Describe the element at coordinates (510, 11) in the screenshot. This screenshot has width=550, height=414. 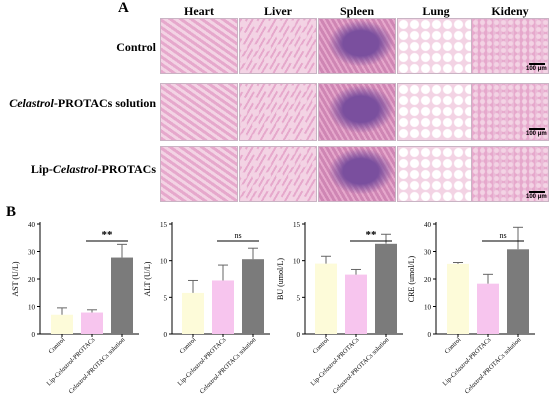
I see `column-heading-kidney: Kideny` at that location.